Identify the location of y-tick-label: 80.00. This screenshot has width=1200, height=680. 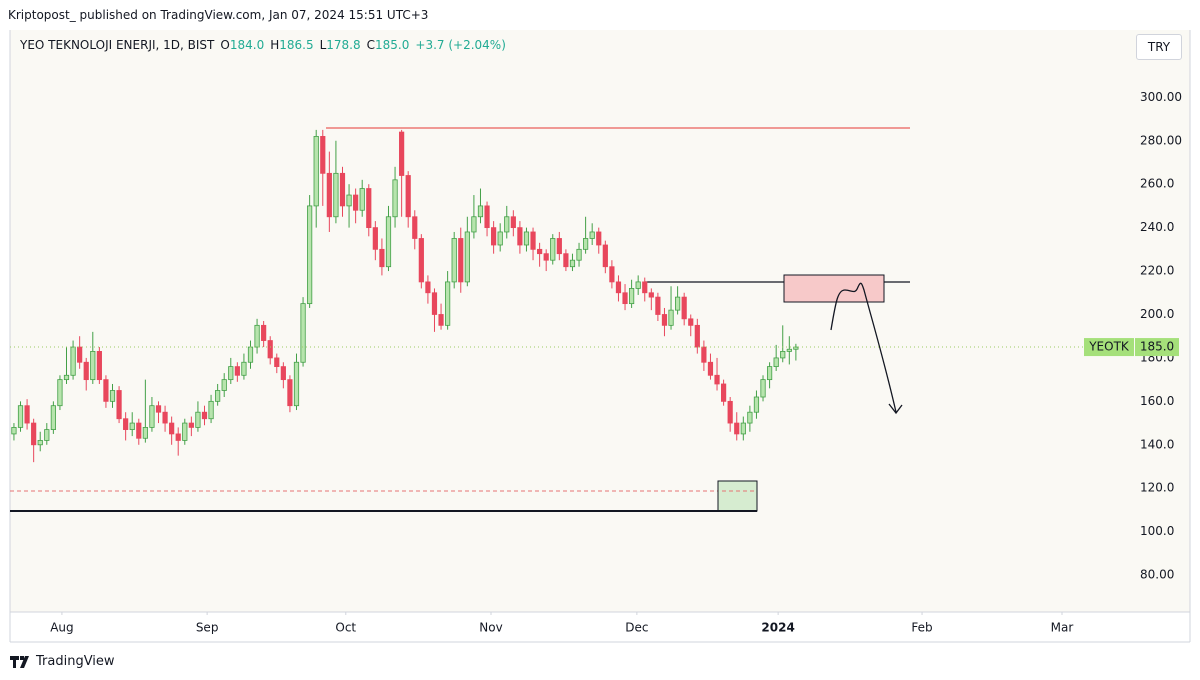
(1157, 575).